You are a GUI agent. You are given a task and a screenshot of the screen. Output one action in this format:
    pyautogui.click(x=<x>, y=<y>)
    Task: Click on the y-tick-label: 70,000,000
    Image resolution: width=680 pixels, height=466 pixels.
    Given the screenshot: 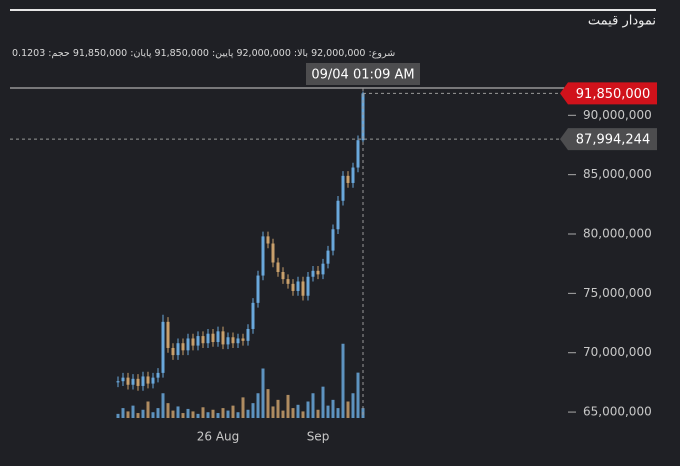 What is the action you would take?
    pyautogui.click(x=617, y=352)
    